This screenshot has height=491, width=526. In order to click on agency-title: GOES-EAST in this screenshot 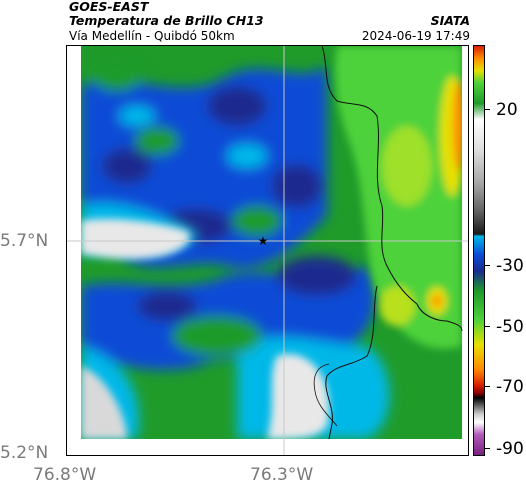, I will do `click(109, 7)`.